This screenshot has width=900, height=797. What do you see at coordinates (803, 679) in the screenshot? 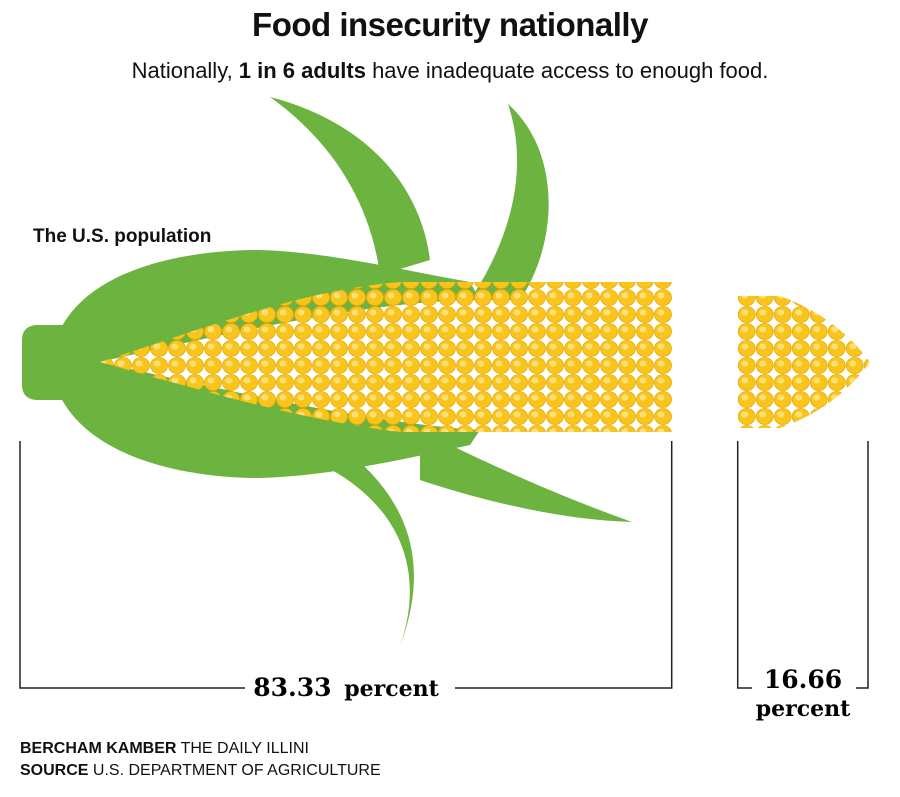
I see `label-minor-value: 16.66` at bounding box center [803, 679].